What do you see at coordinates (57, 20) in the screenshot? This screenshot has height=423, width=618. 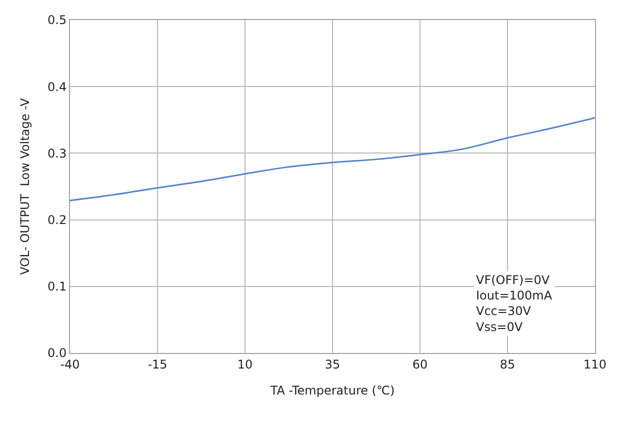 I see `y-tick-label: 0.5` at bounding box center [57, 20].